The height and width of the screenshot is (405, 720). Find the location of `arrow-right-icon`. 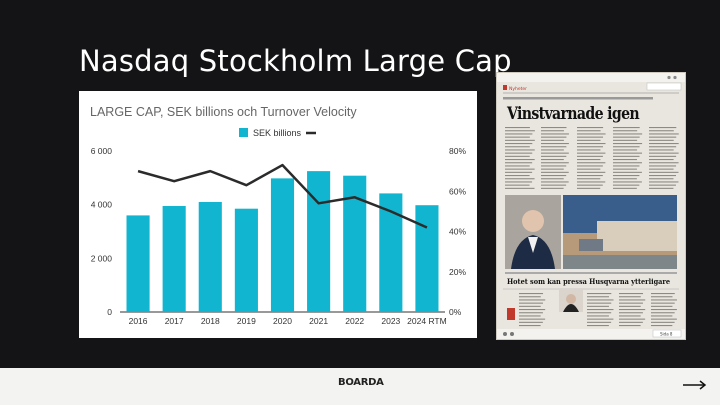

arrow-right-icon is located at coordinates (695, 385).